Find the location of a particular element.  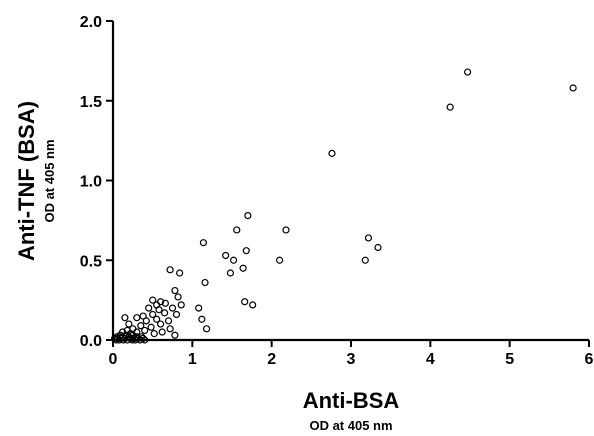

y-tick-label: 1.0 is located at coordinates (91, 182).